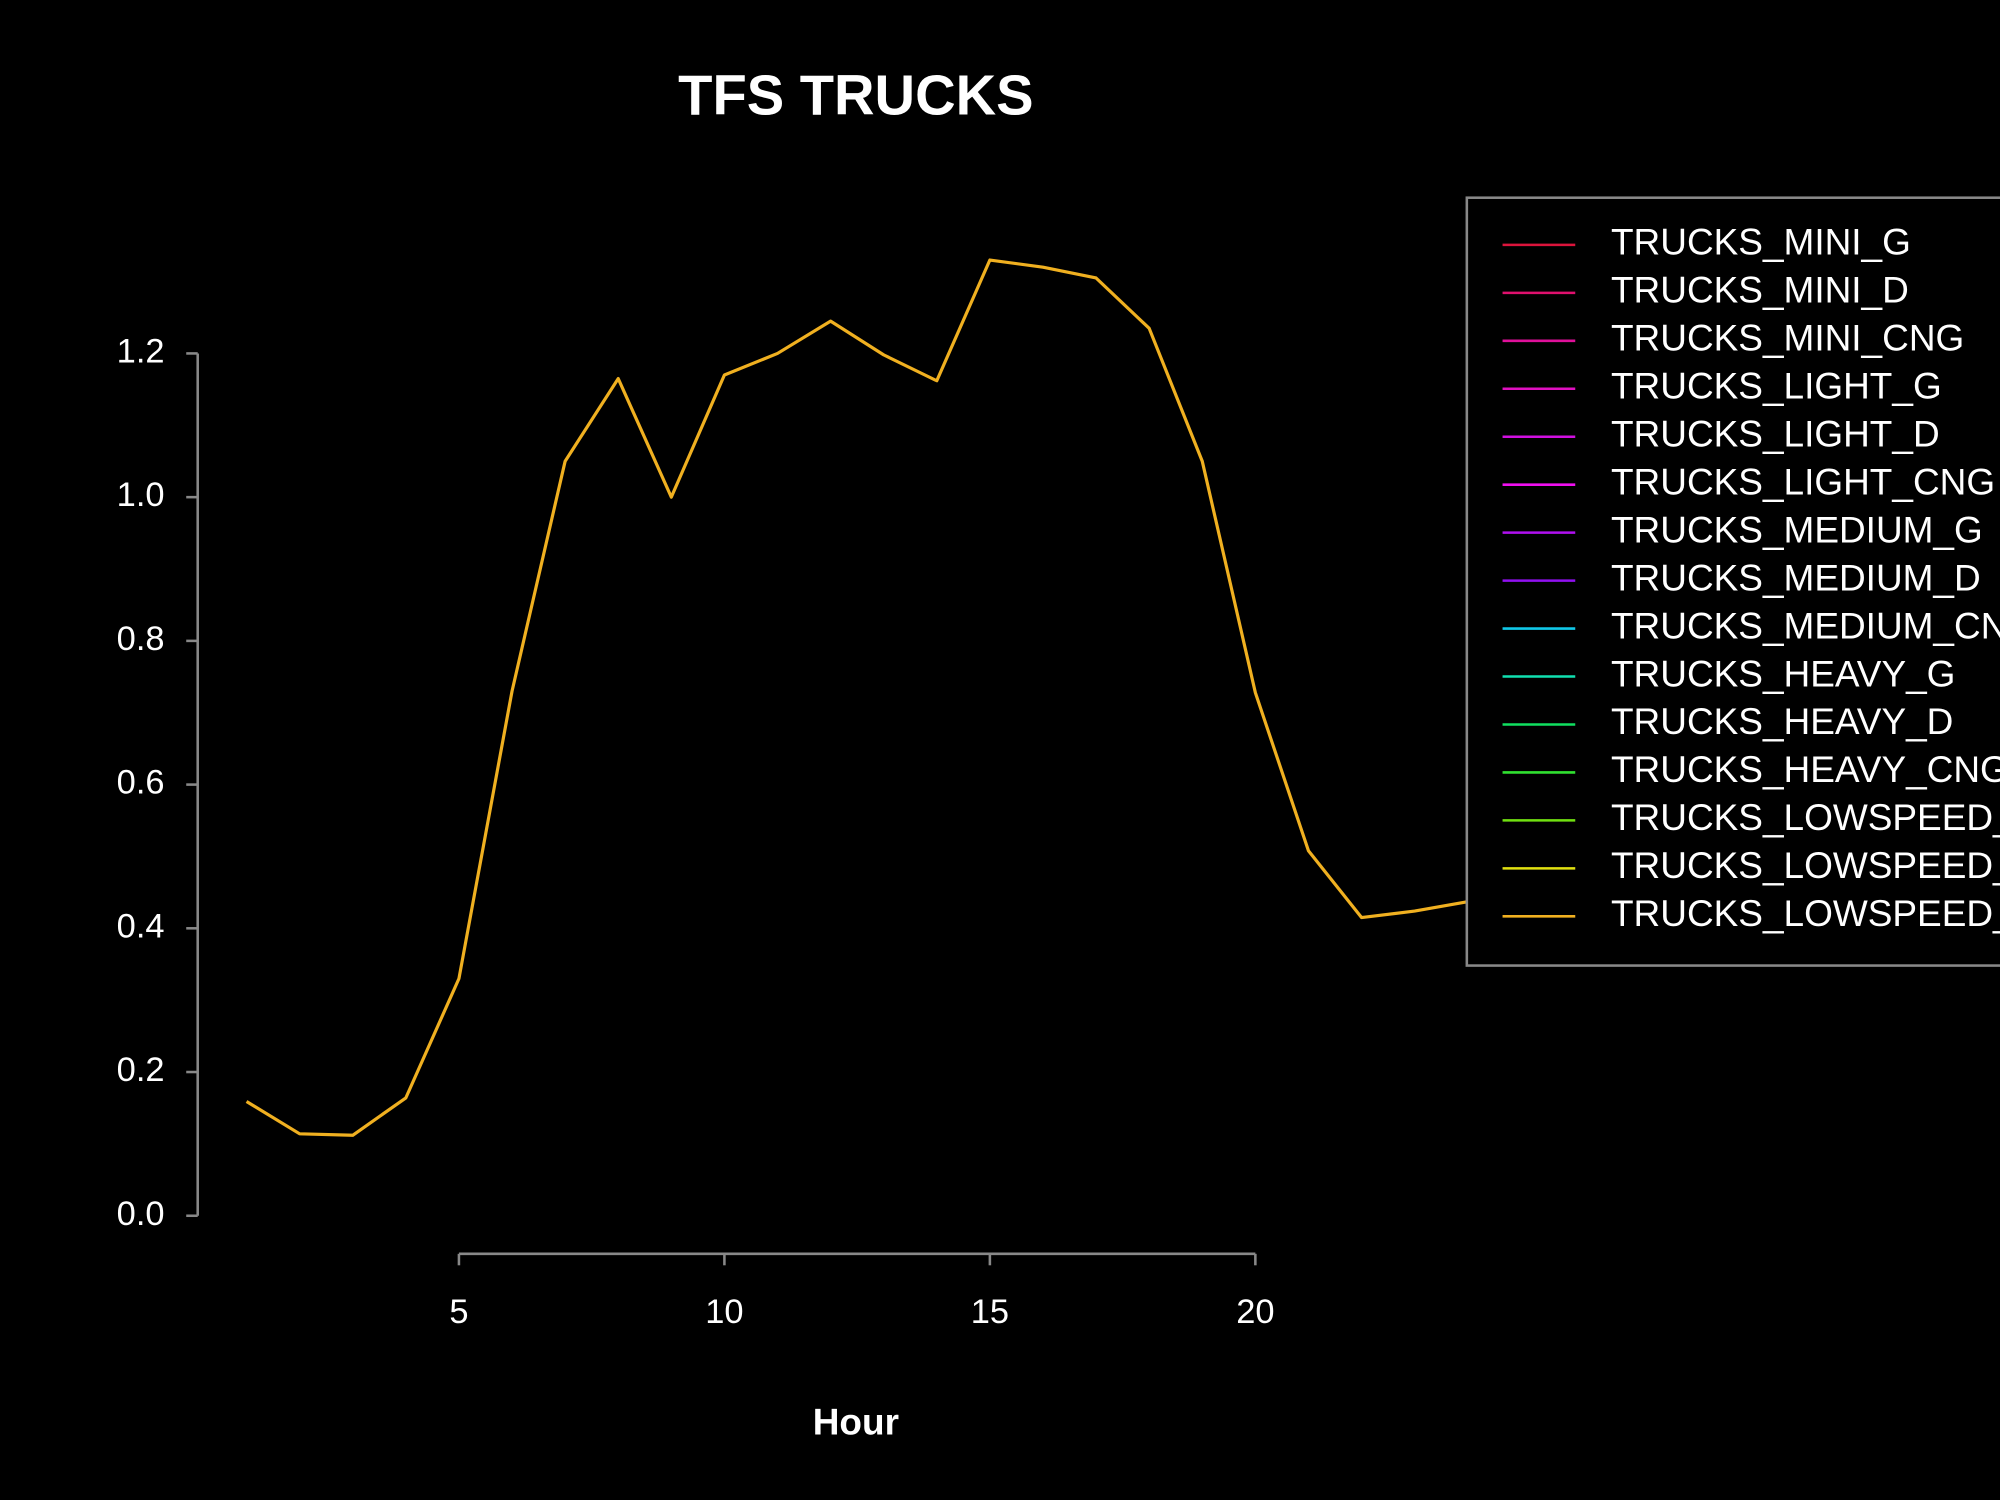  I want to click on x-tick-label: 20, so click(1255, 1312).